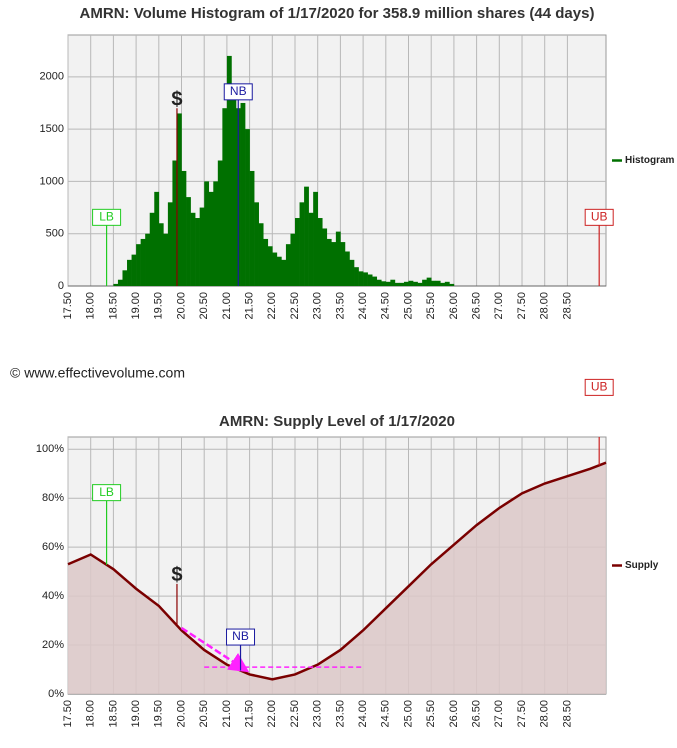 This screenshot has height=748, width=677. What do you see at coordinates (97, 373) in the screenshot?
I see `watermark: © www.effectivevolume.com` at bounding box center [97, 373].